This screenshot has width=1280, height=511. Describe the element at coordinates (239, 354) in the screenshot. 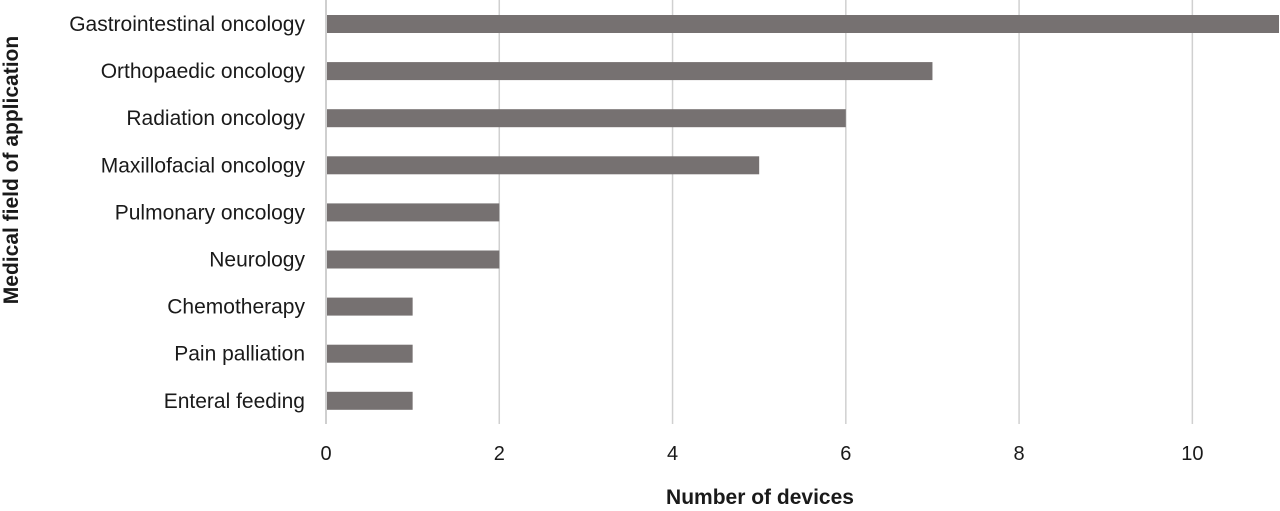

I see `category-label: Pain palliation` at that location.